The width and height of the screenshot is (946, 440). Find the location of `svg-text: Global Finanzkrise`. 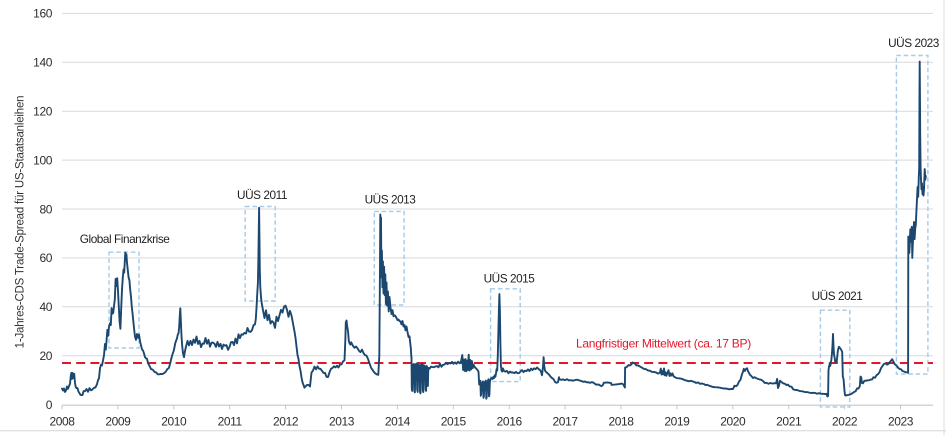

svg-text: Global Finanzkrise is located at coordinates (125, 239).